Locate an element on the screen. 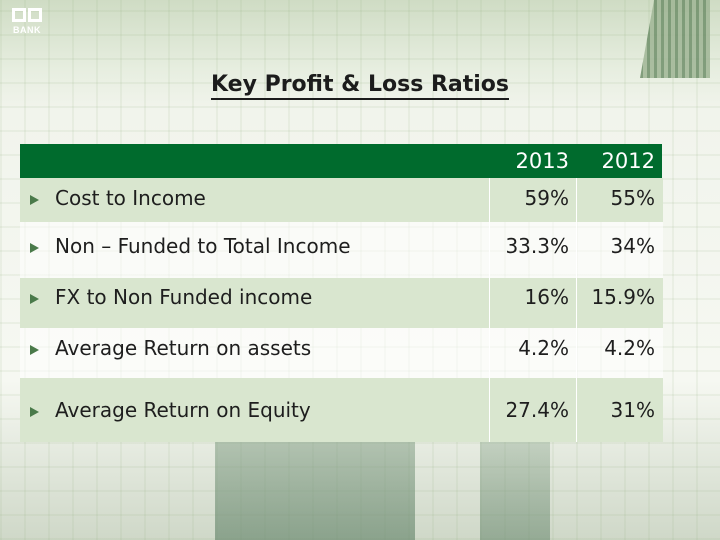  corner-building-image is located at coordinates (675, 39).